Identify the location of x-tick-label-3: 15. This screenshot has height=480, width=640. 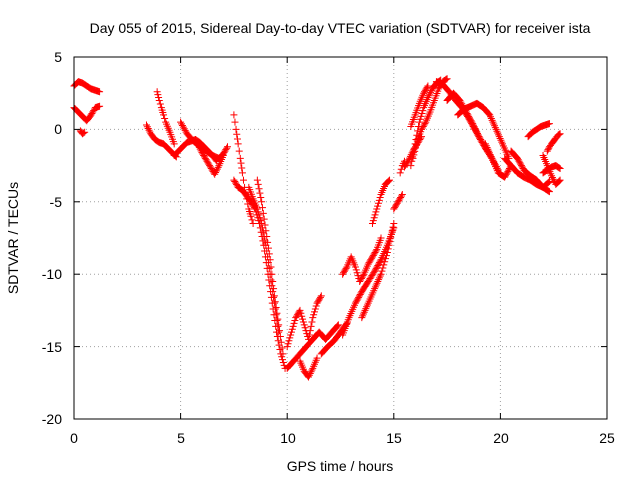
(394, 438).